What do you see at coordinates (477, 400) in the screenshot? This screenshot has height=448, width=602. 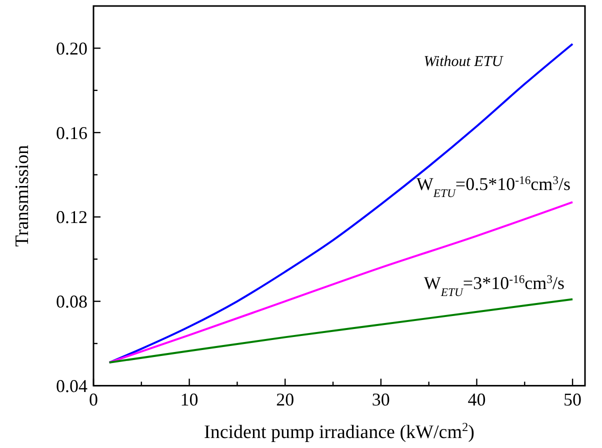 I see `x-tick-label: 40` at bounding box center [477, 400].